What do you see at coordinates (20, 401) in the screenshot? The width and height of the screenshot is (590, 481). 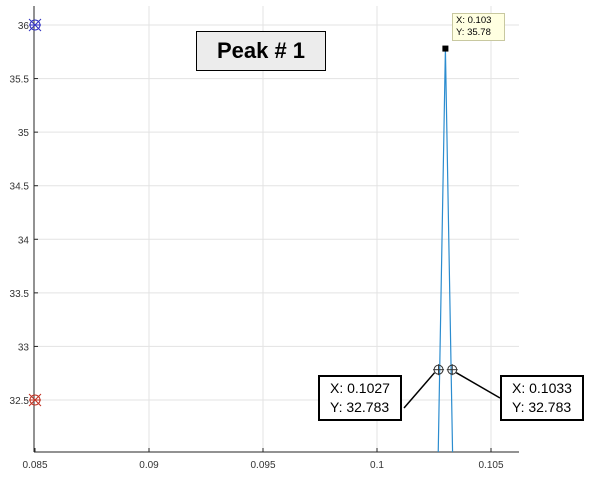 I see `y-tick-label: 32.5` at bounding box center [20, 401].